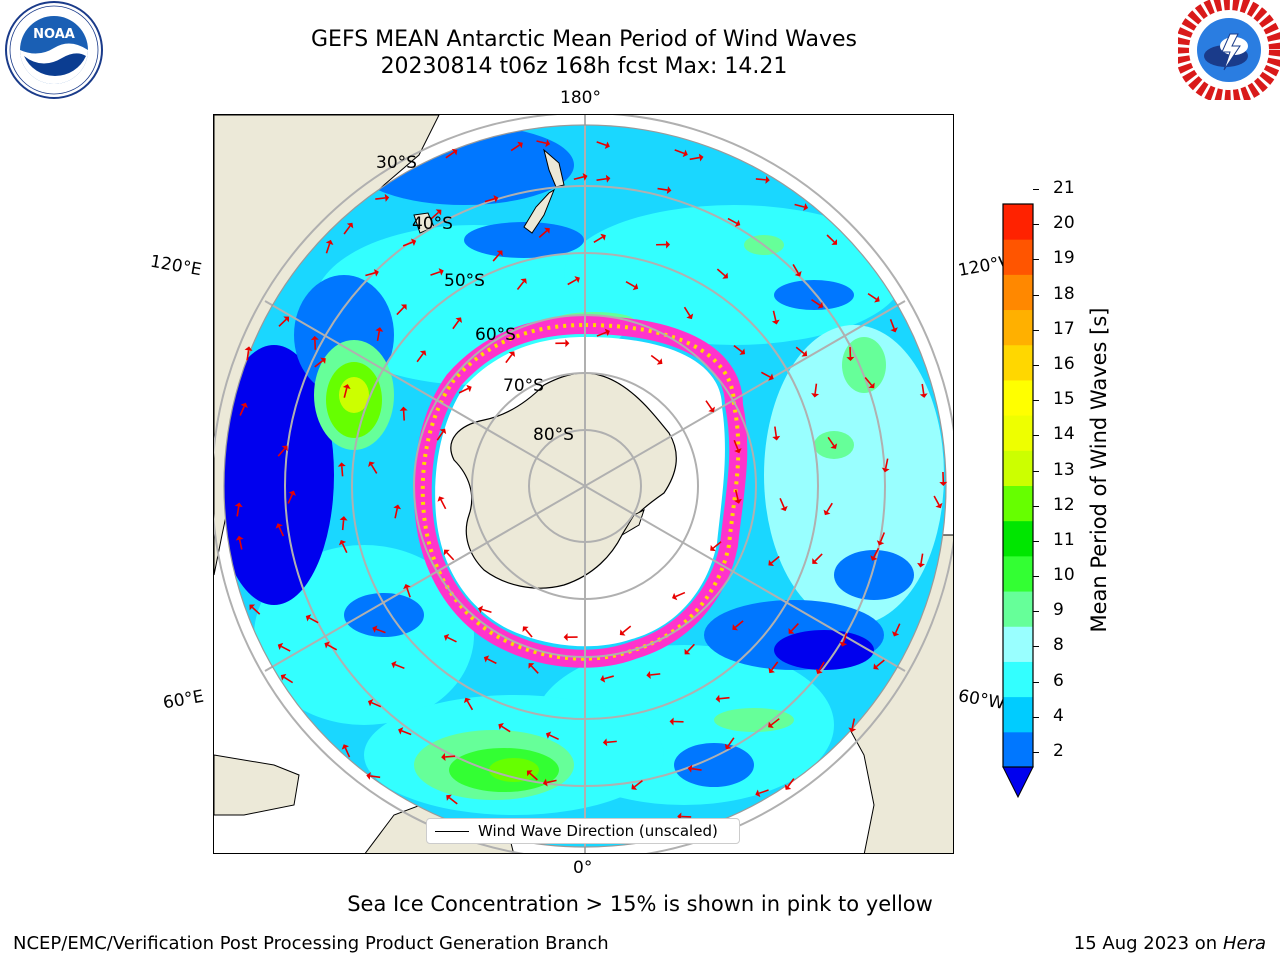  I want to click on lat-label-70s: 70°S, so click(523, 386).